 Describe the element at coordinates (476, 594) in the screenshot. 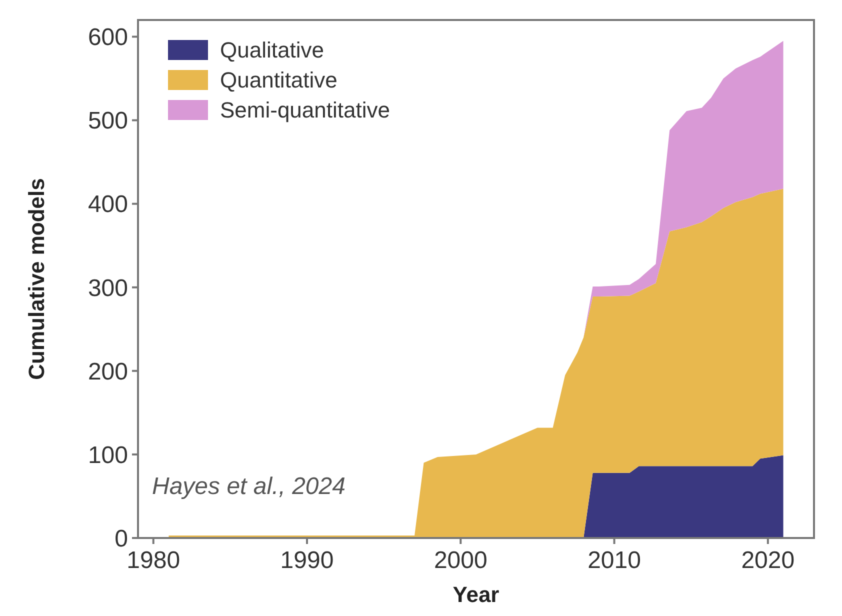

I see `x-axis-title: Year` at that location.